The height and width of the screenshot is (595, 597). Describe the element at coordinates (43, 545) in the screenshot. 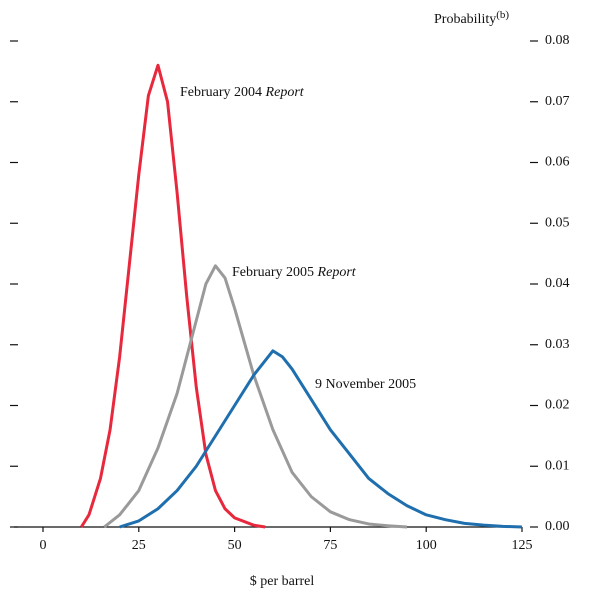

I see `x-tick-label: 0` at that location.